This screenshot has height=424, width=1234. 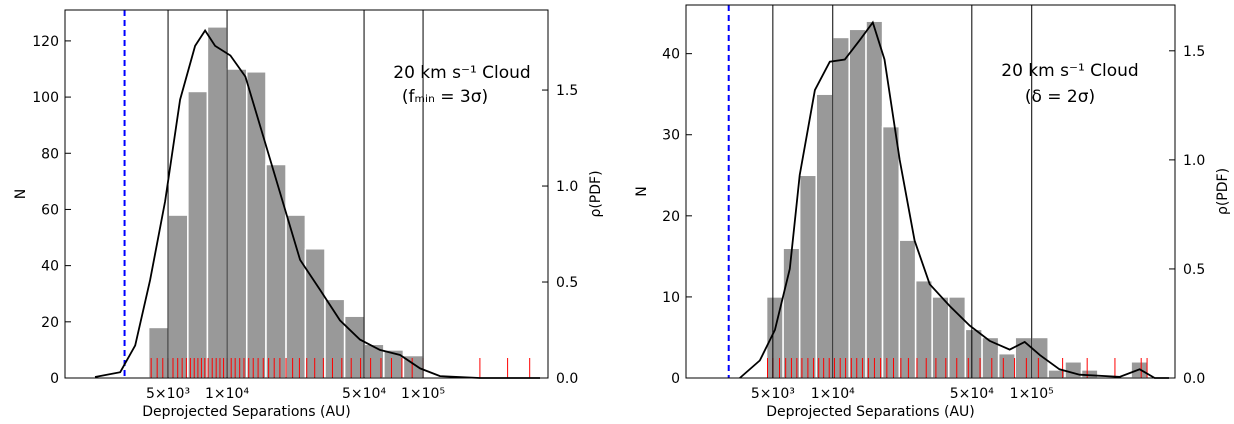 I want to click on y-tick-label: 30, so click(x=671, y=136).